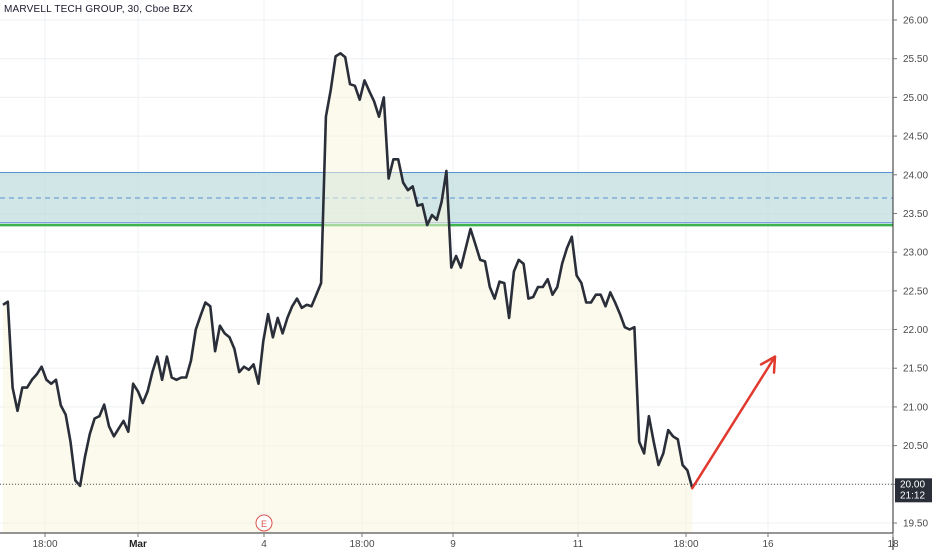 The width and height of the screenshot is (932, 555). Describe the element at coordinates (578, 544) in the screenshot. I see `time-tick-label: 11` at that location.